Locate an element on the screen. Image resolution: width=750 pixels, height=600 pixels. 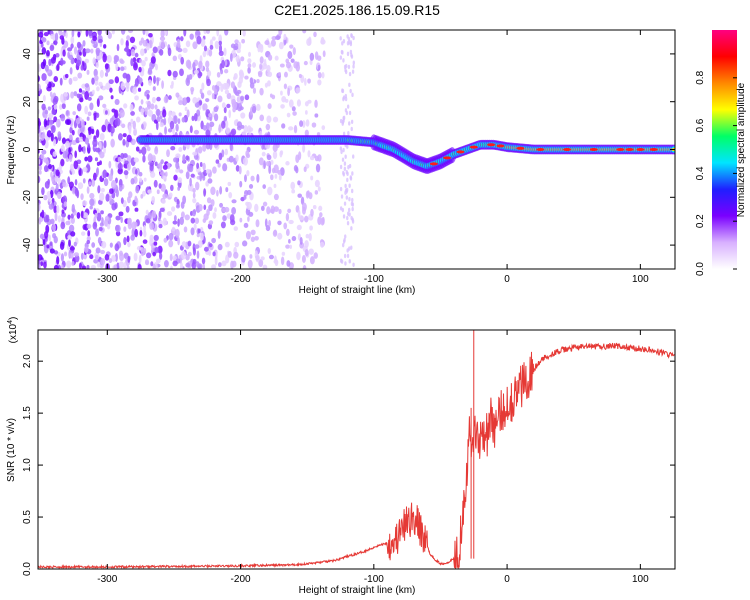
ridge-max is located at coordinates (473, 147).